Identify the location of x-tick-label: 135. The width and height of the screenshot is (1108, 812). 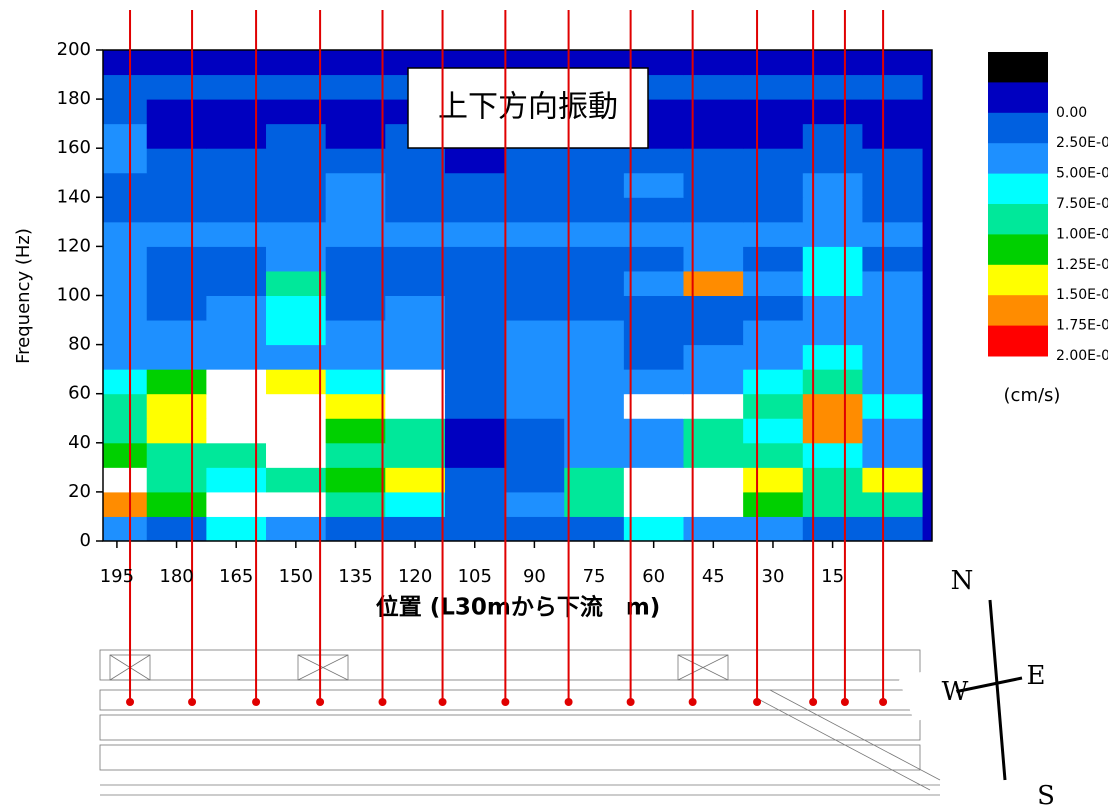
(355, 576).